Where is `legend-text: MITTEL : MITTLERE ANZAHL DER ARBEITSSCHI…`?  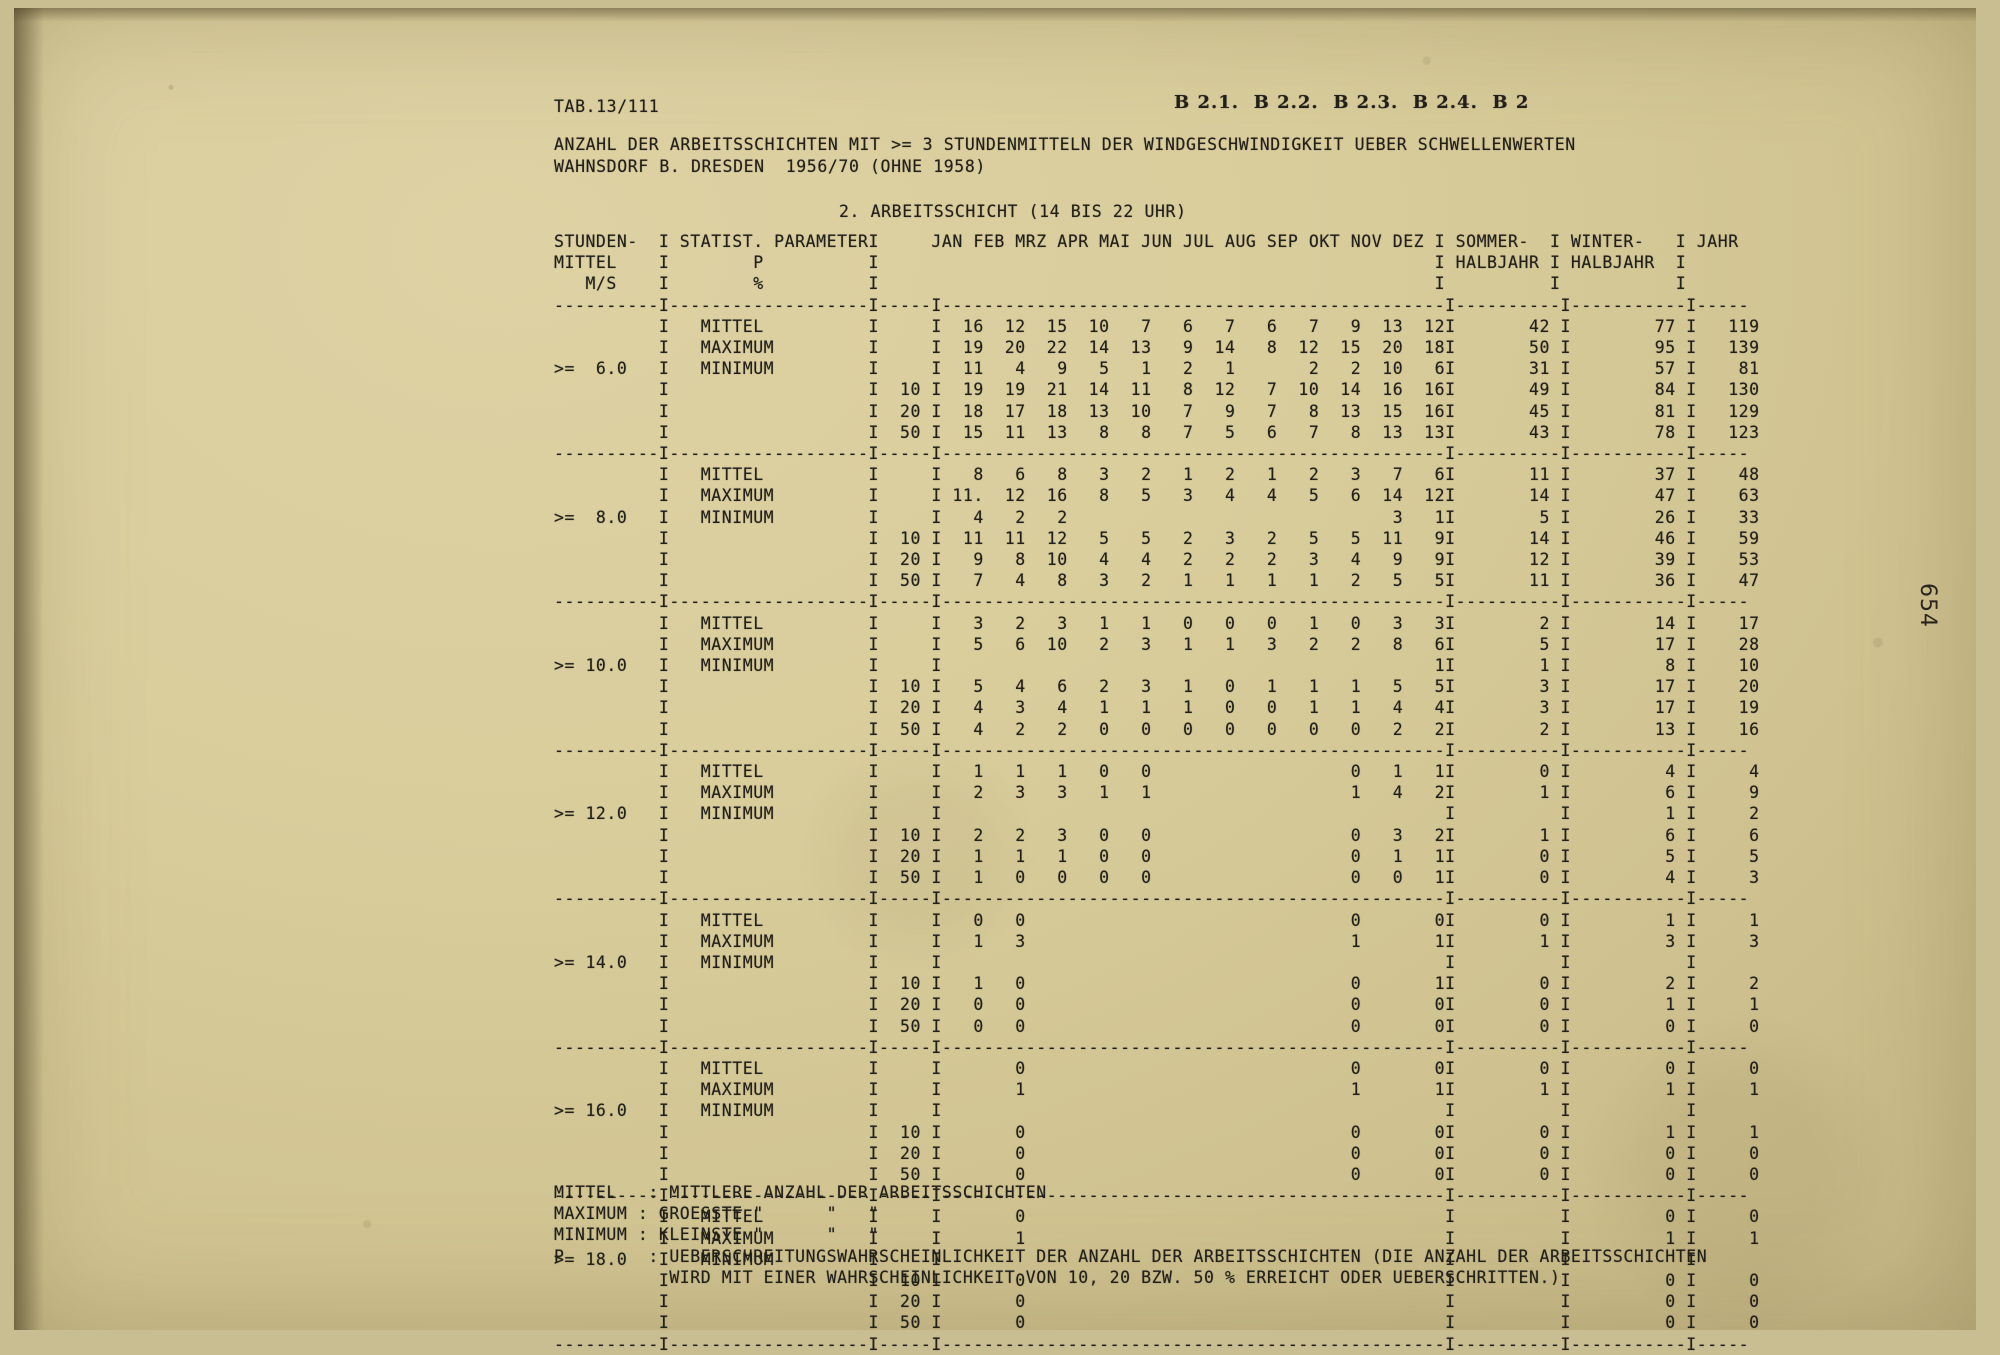 legend-text: MITTEL : MITTLERE ANZAHL DER ARBEITSSCHI… is located at coordinates (1131, 1235).